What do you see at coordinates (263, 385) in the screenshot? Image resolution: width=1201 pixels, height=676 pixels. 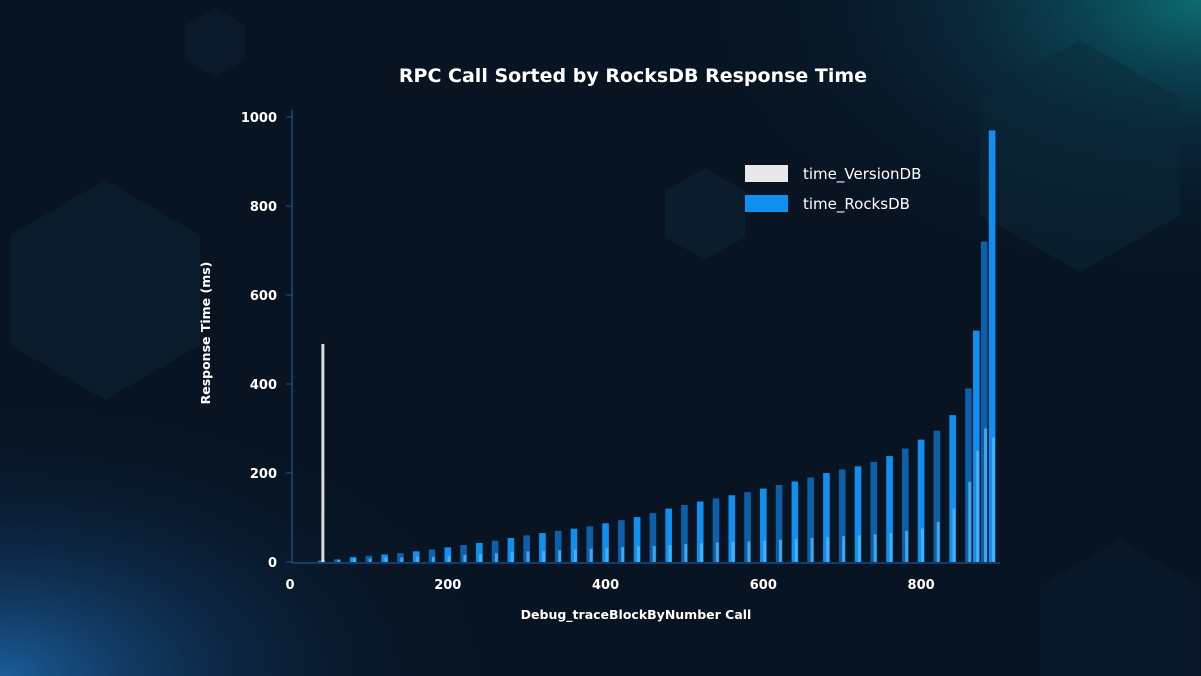 I see `y-tick-label: 400` at bounding box center [263, 385].